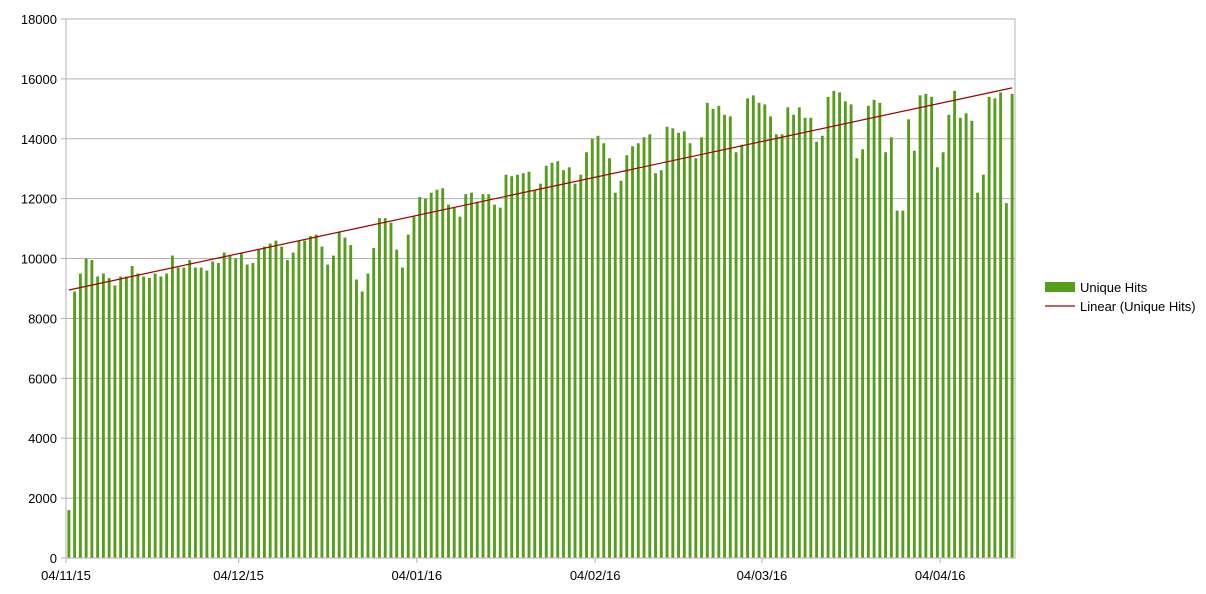 Image resolution: width=1206 pixels, height=594 pixels. Describe the element at coordinates (1114, 287) in the screenshot. I see `legend-label-unique-hits: Unique Hits` at that location.